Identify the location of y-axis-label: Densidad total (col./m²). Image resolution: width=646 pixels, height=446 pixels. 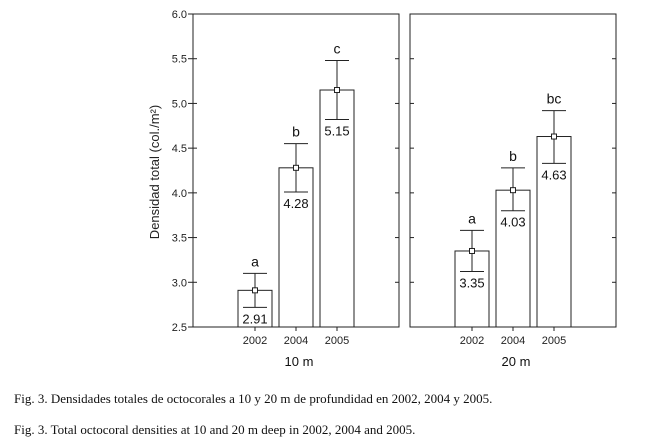
(154, 172).